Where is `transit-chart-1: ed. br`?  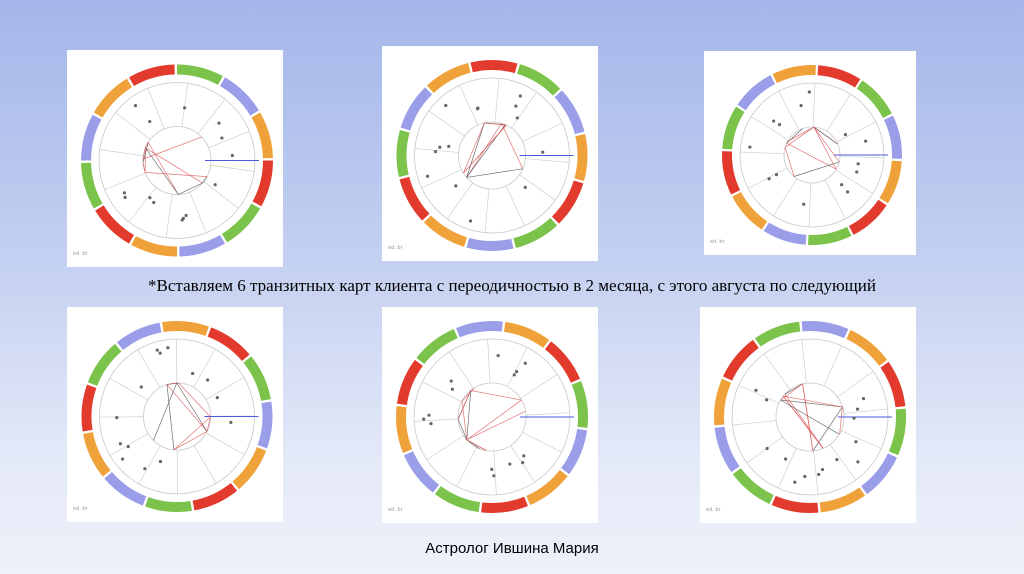
transit-chart-1: ed. br is located at coordinates (175, 158).